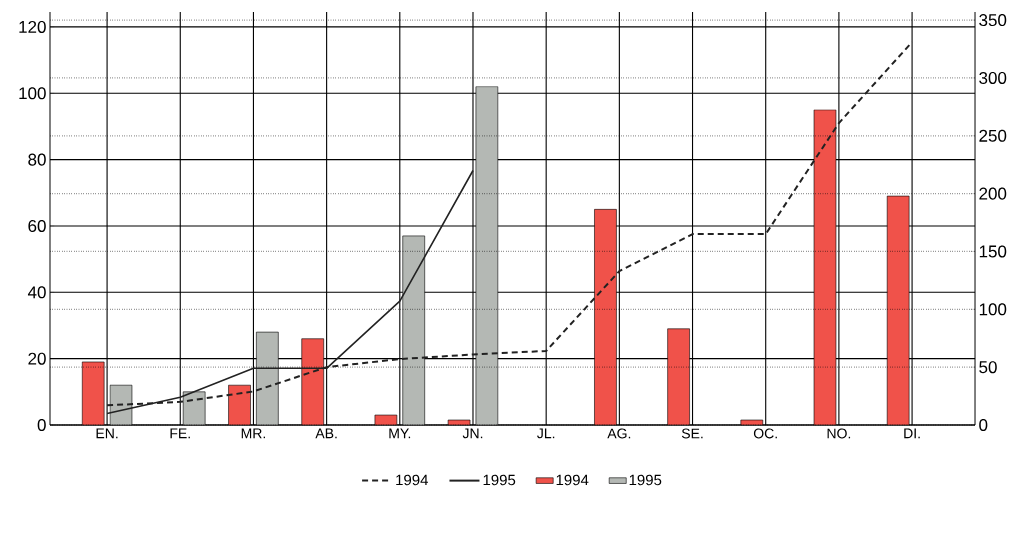 The height and width of the screenshot is (535, 1027). I want to click on y2-tick-label: 50, so click(988, 367).